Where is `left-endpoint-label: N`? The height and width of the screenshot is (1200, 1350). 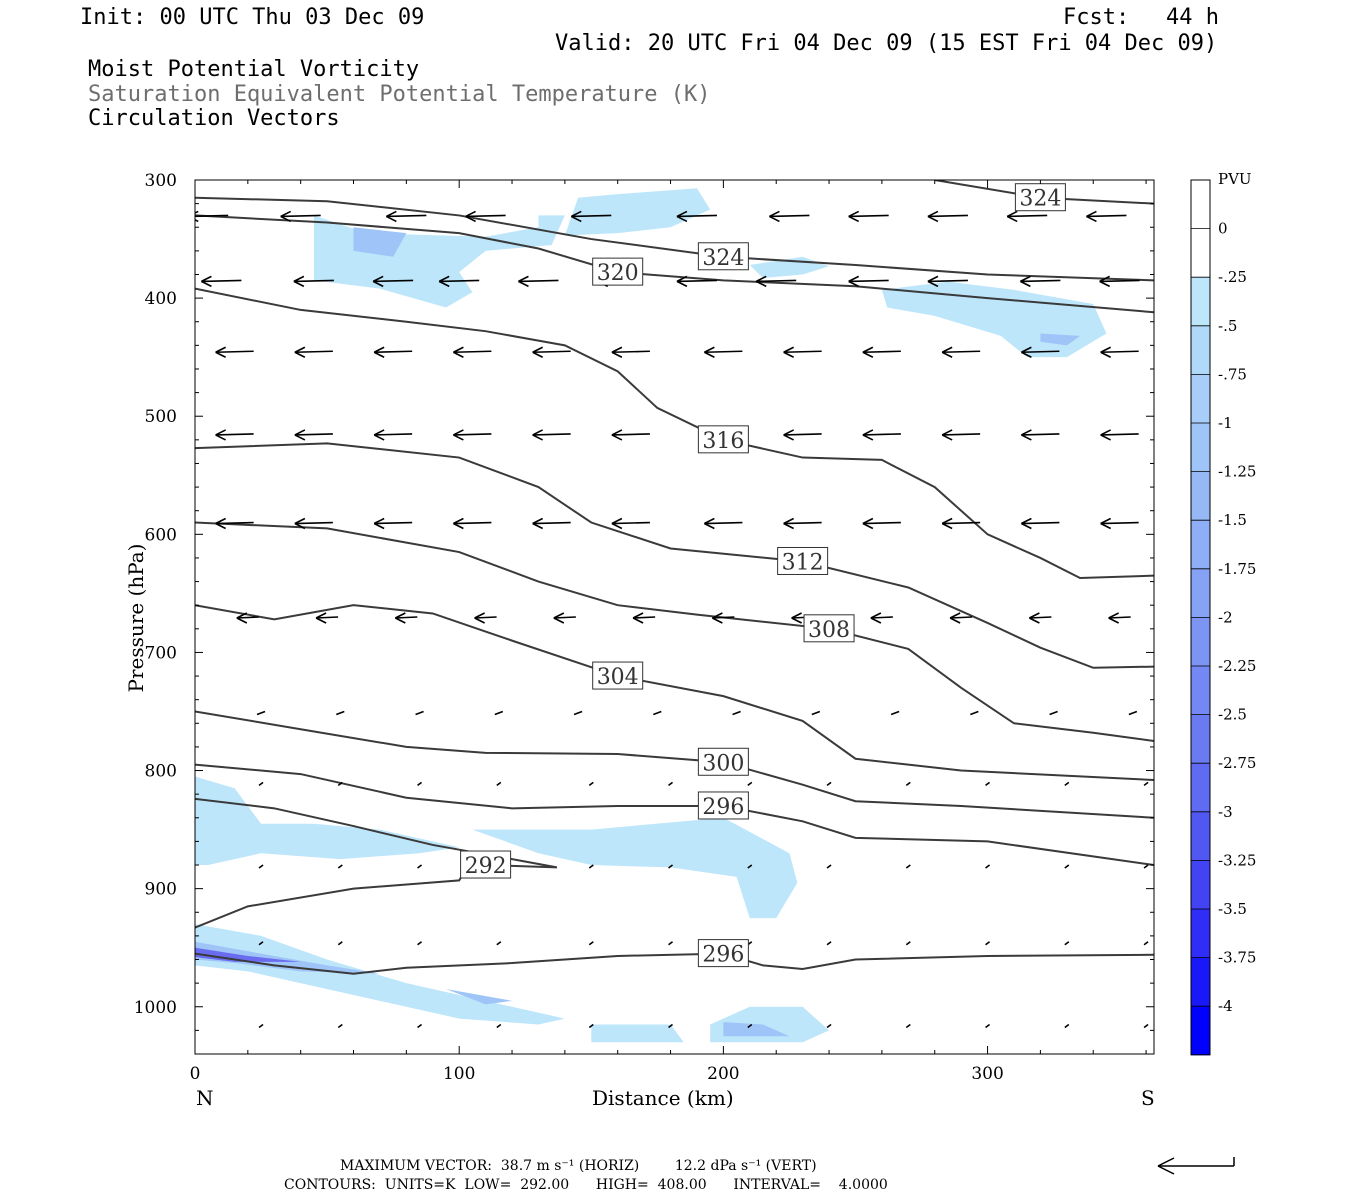 left-endpoint-label: N is located at coordinates (205, 1098).